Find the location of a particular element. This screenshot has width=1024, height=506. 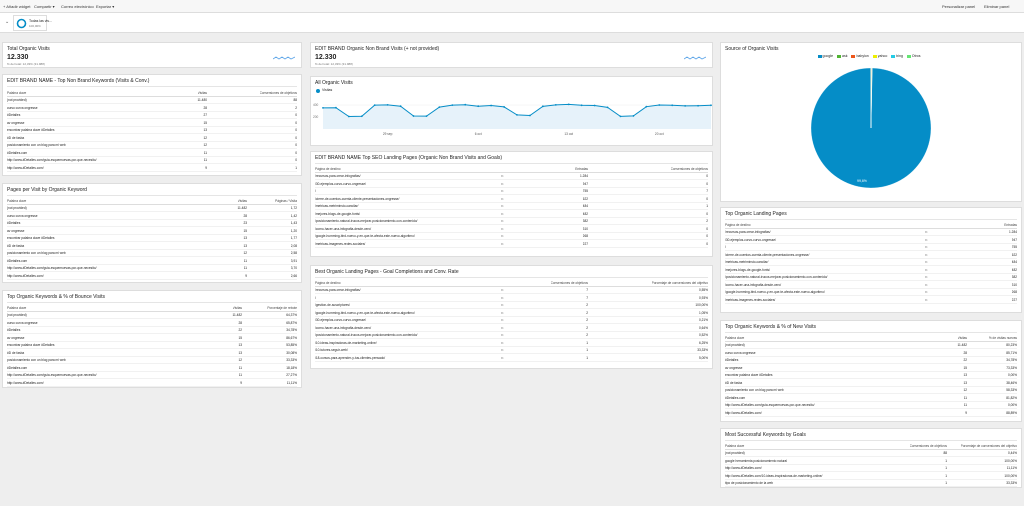

table-row: /metricas-metriminsto-cancilar/484 ⧉ is located at coordinates (871, 262).